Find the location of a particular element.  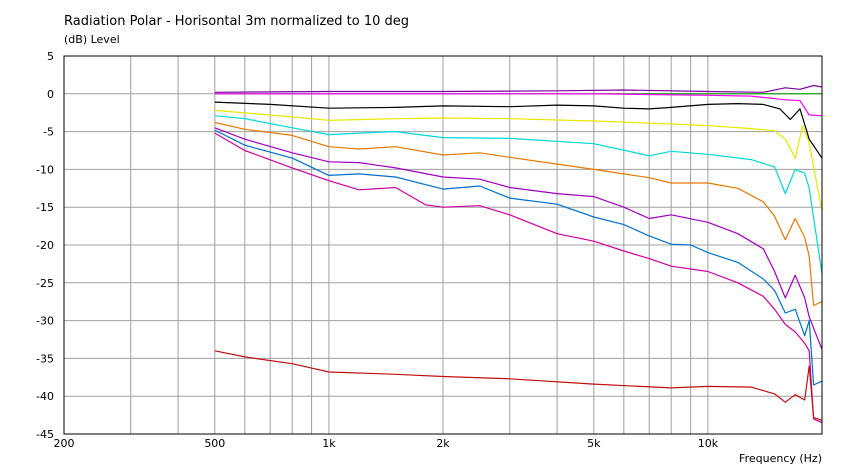

y-tick-label: -45 is located at coordinates (45, 434).